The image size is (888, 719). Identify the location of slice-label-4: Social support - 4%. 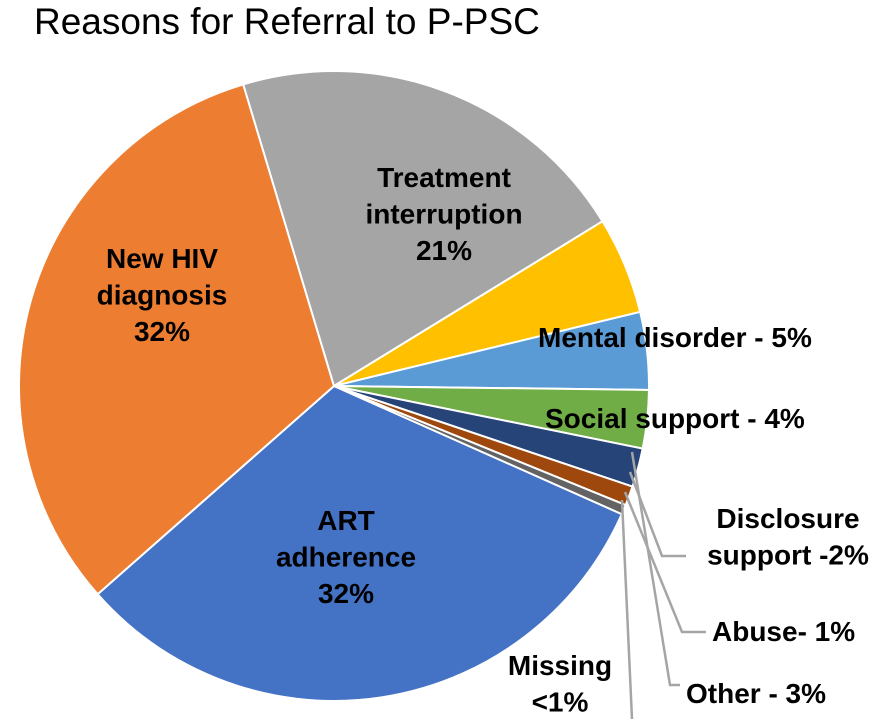
(675, 418).